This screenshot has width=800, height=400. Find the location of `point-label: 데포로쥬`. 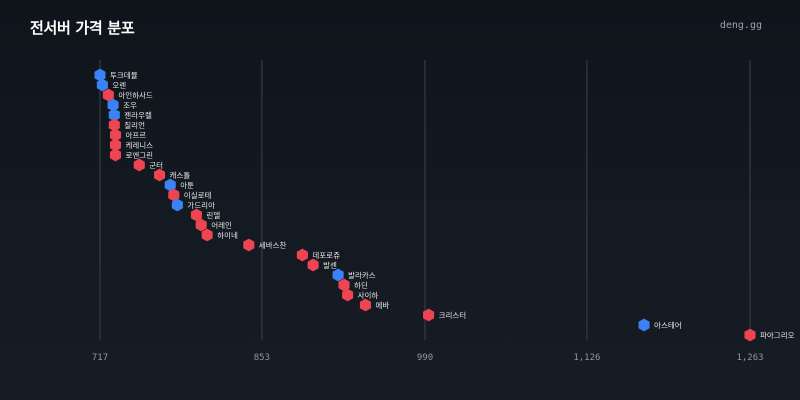

point-label: 데포로쥬 is located at coordinates (326, 255).